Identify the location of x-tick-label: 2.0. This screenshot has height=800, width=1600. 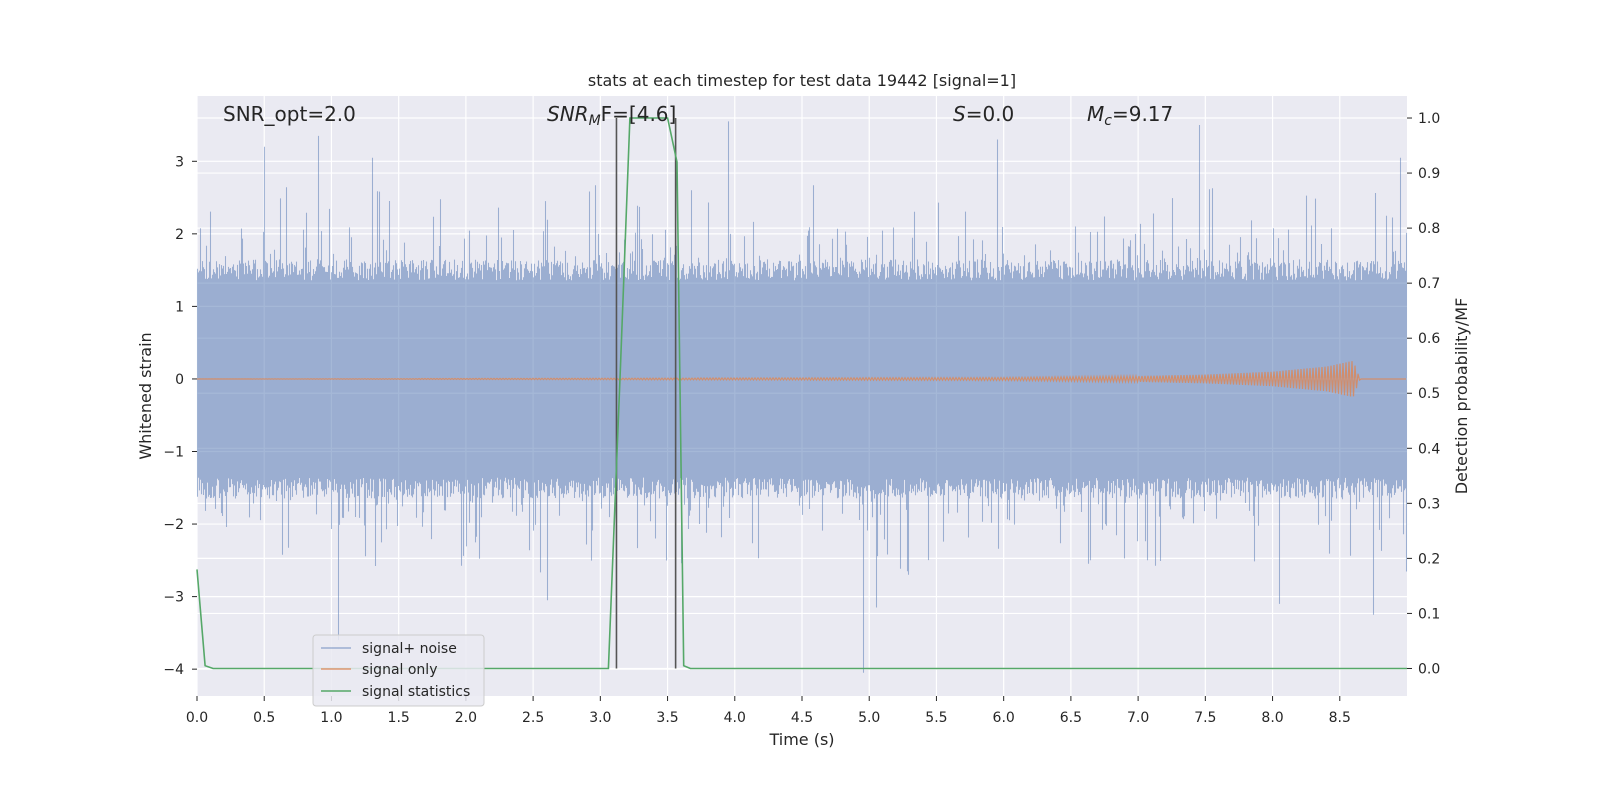
(466, 718).